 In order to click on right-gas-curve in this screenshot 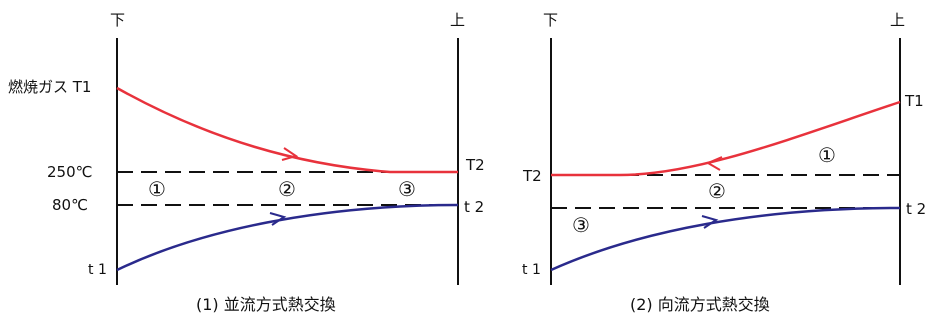, I will do `click(726, 138)`.